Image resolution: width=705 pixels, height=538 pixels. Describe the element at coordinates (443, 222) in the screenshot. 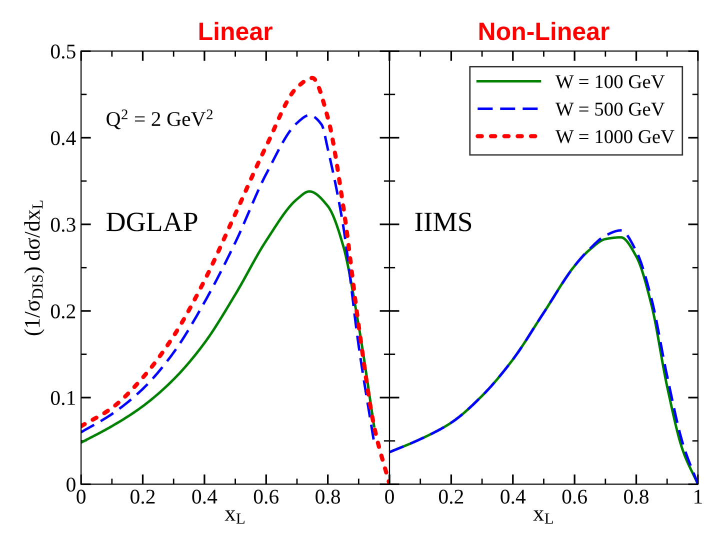

I see `annotation: IIMS` at that location.